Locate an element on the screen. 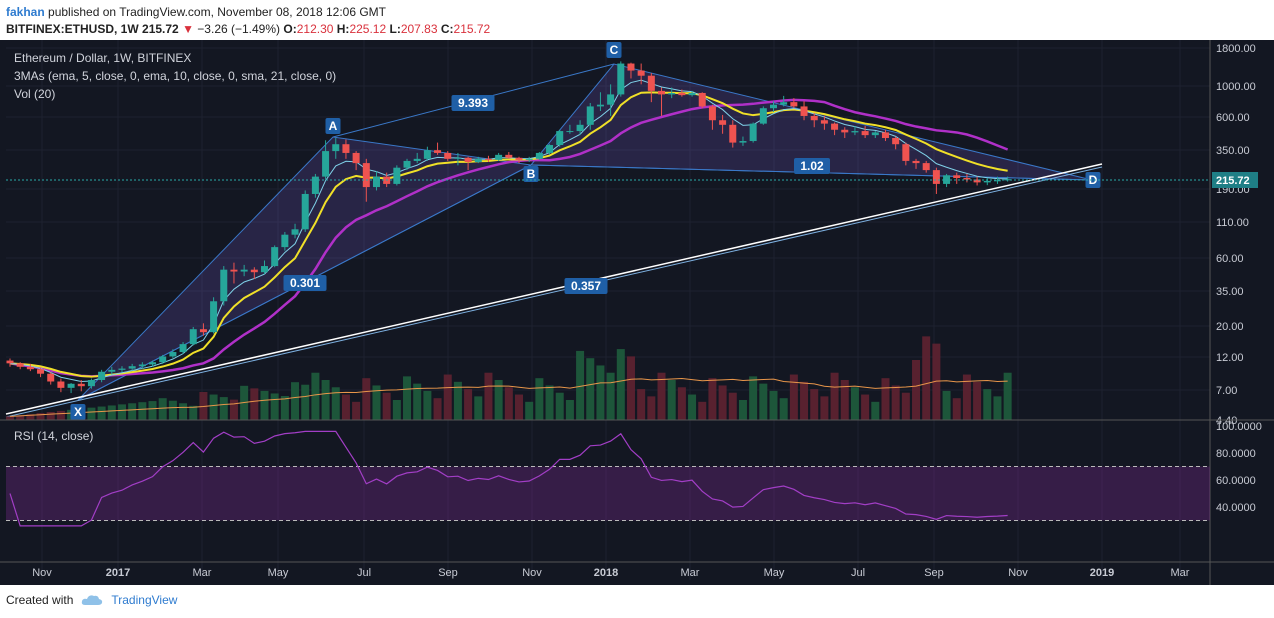  down-arrow-icon: ▼ is located at coordinates (188, 29).